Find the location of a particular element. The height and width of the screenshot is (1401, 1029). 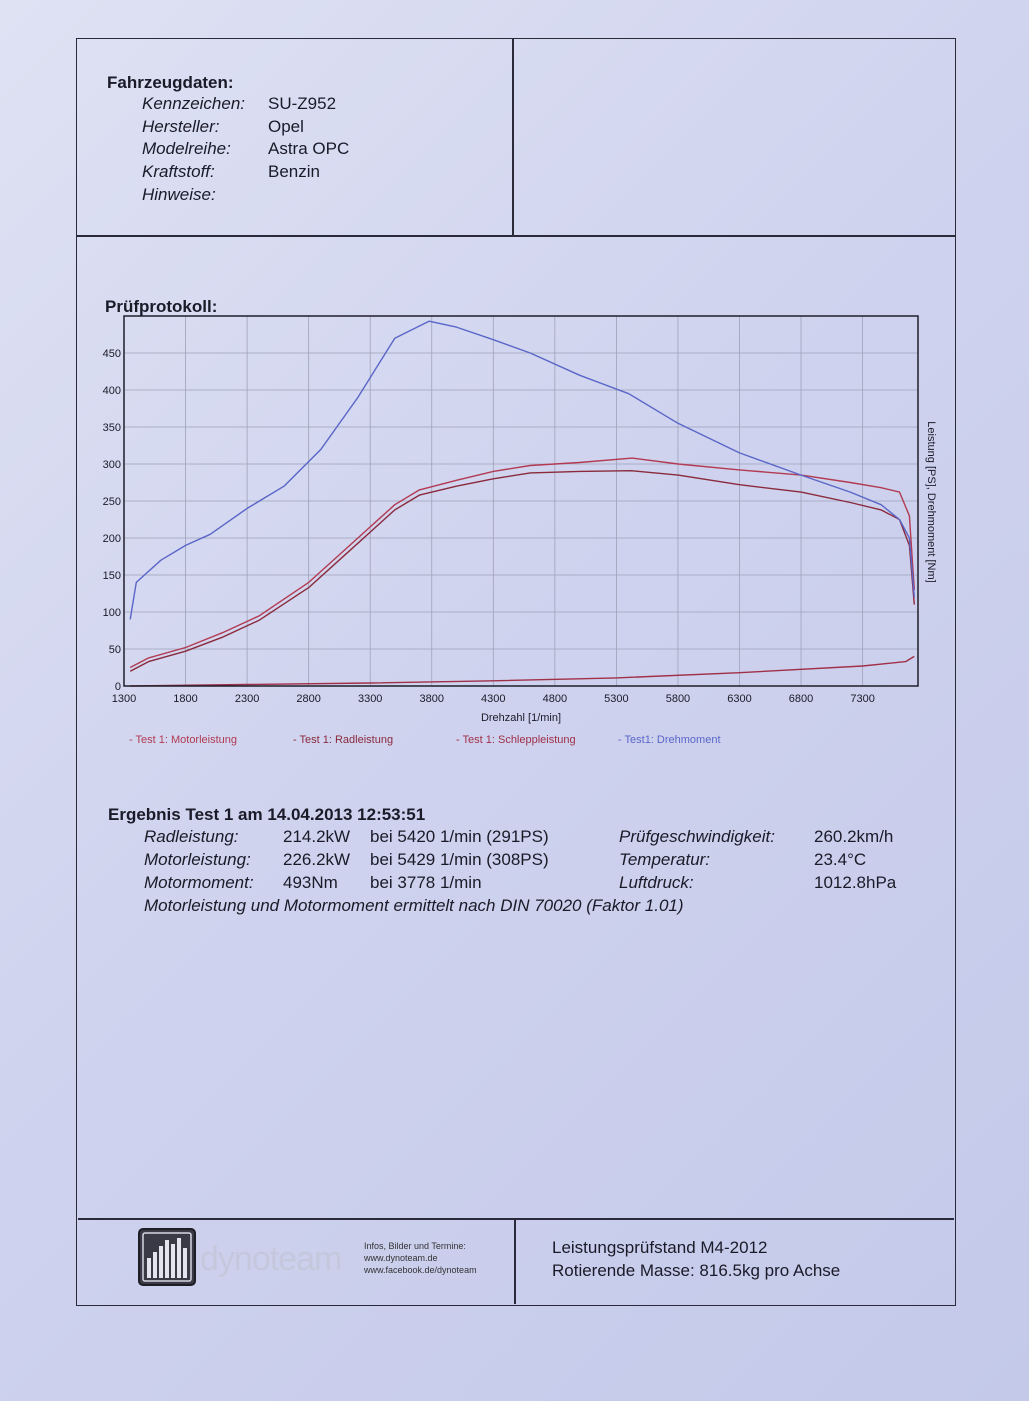

result-label-torque: Motormoment: is located at coordinates (199, 882).